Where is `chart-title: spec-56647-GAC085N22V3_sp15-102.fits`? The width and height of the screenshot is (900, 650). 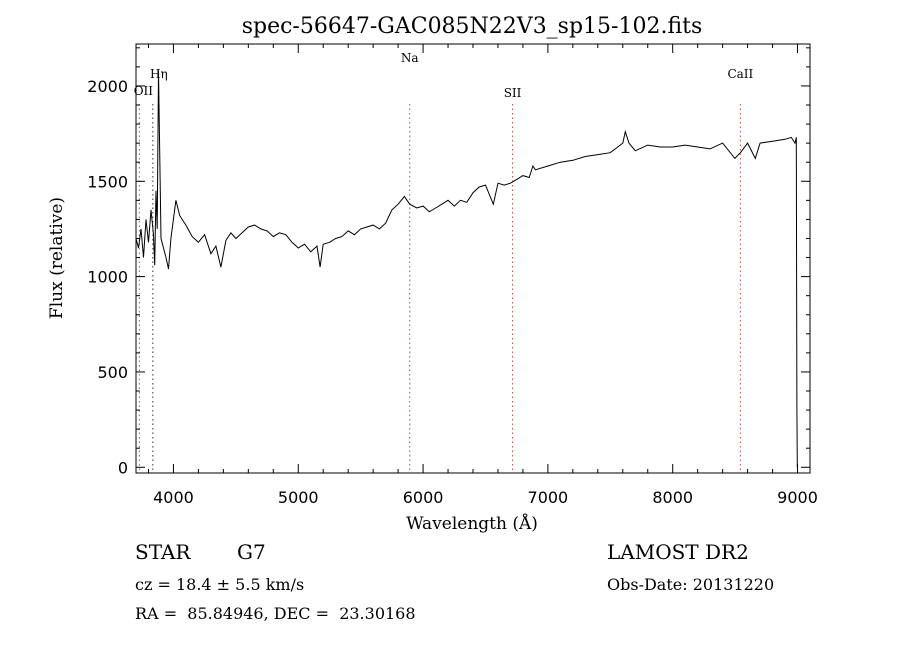
chart-title: spec-56647-GAC085N22V3_sp15-102.fits is located at coordinates (472, 26).